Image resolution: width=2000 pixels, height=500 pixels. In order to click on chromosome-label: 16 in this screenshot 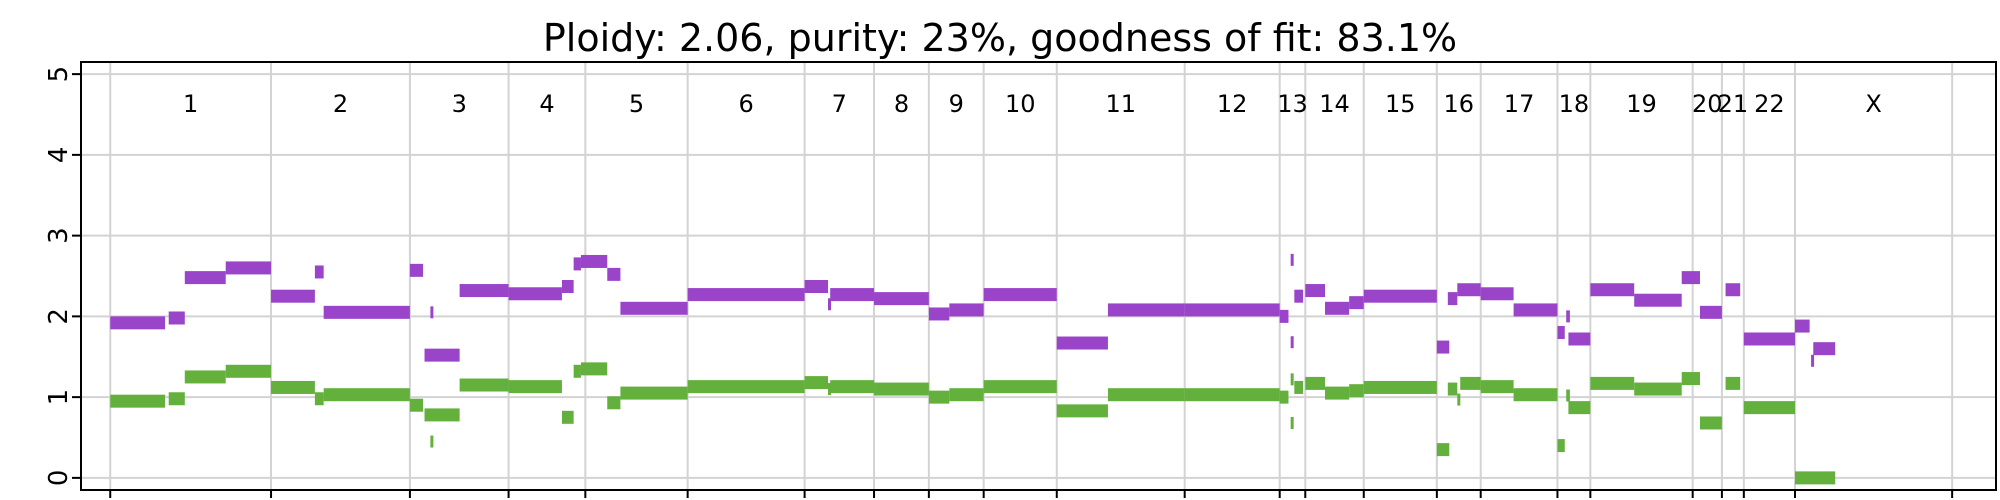, I will do `click(1459, 104)`.